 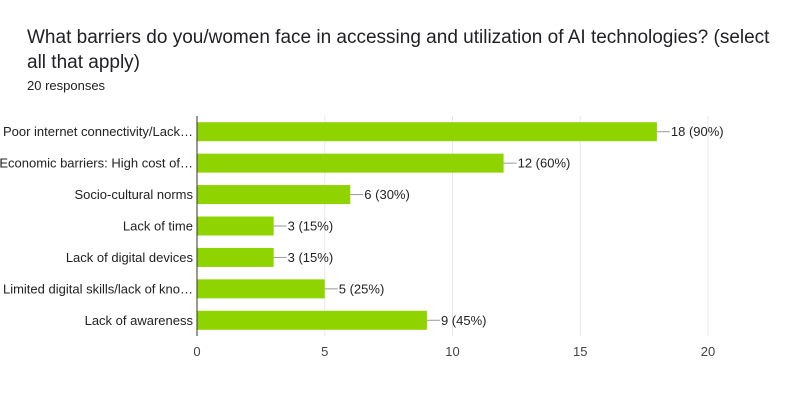 I want to click on value-label: 12 (60%), so click(x=544, y=163).